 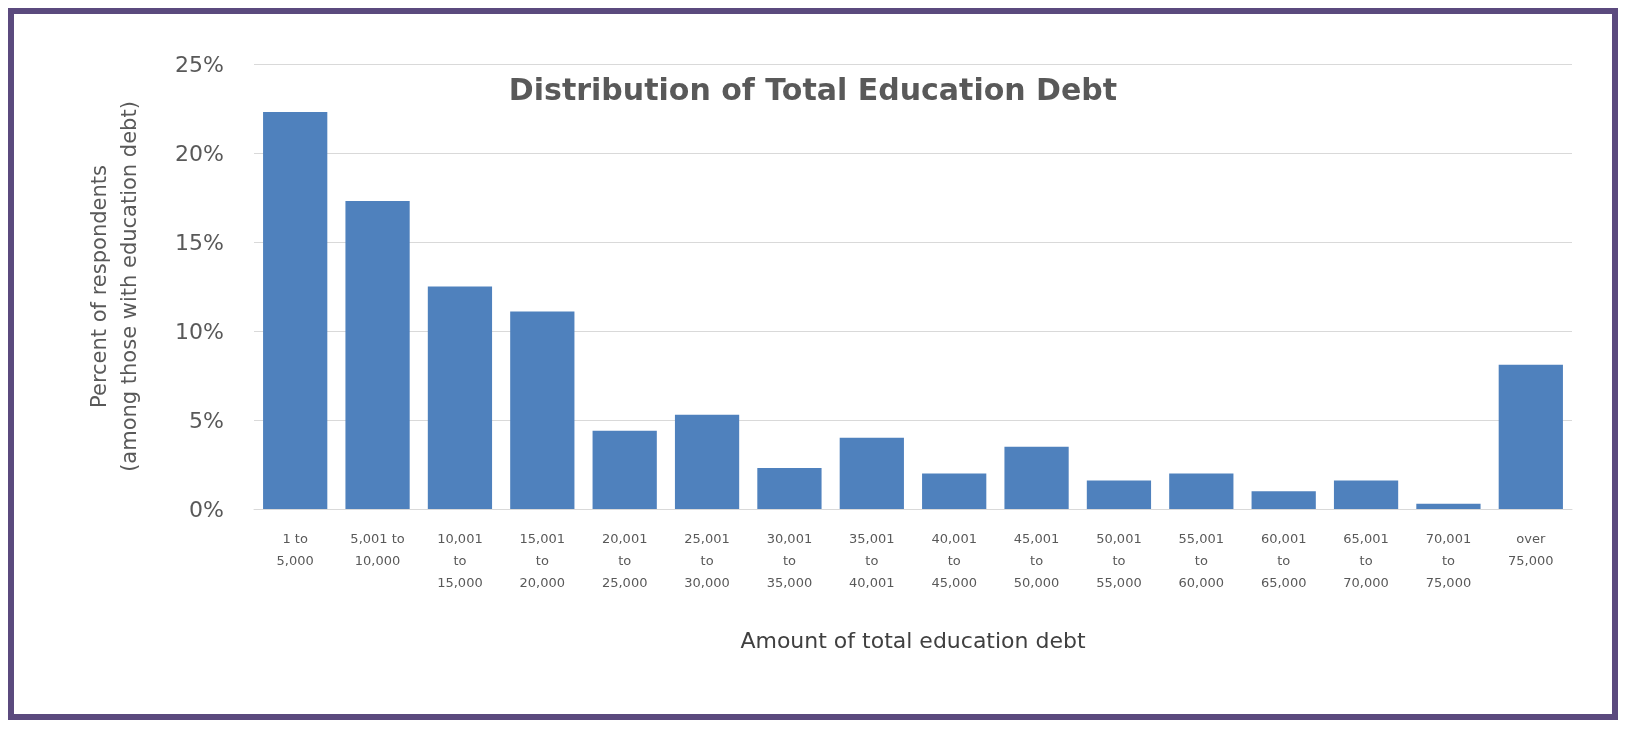 I want to click on x-tick-label: 70,001 to 75,000, so click(x=1448, y=560).